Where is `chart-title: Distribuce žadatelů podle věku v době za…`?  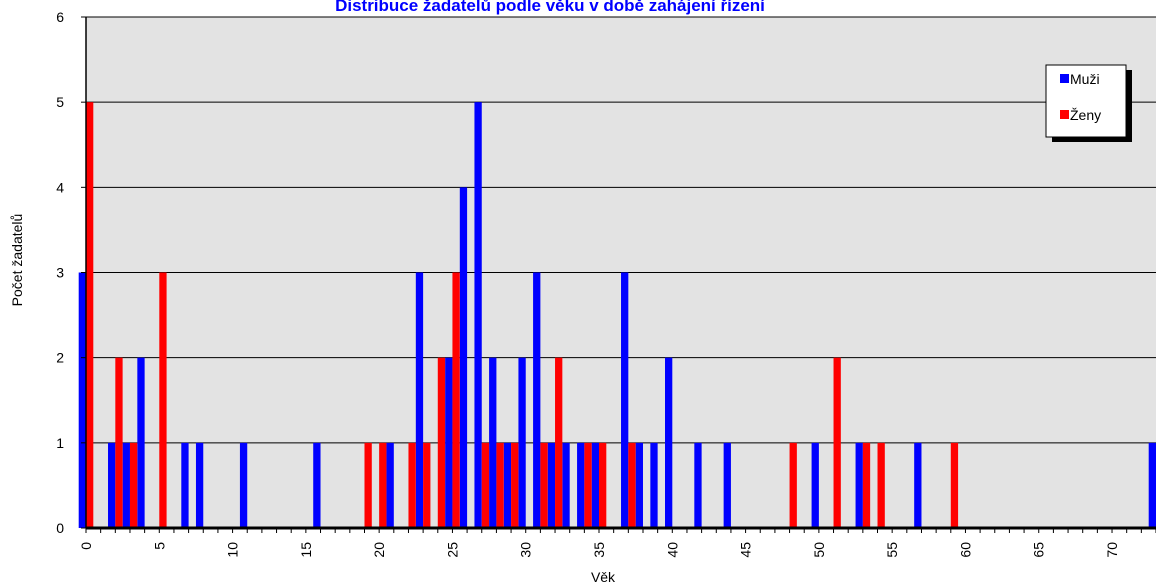 chart-title: Distribuce žadatelů podle věku v době za… is located at coordinates (550, 7).